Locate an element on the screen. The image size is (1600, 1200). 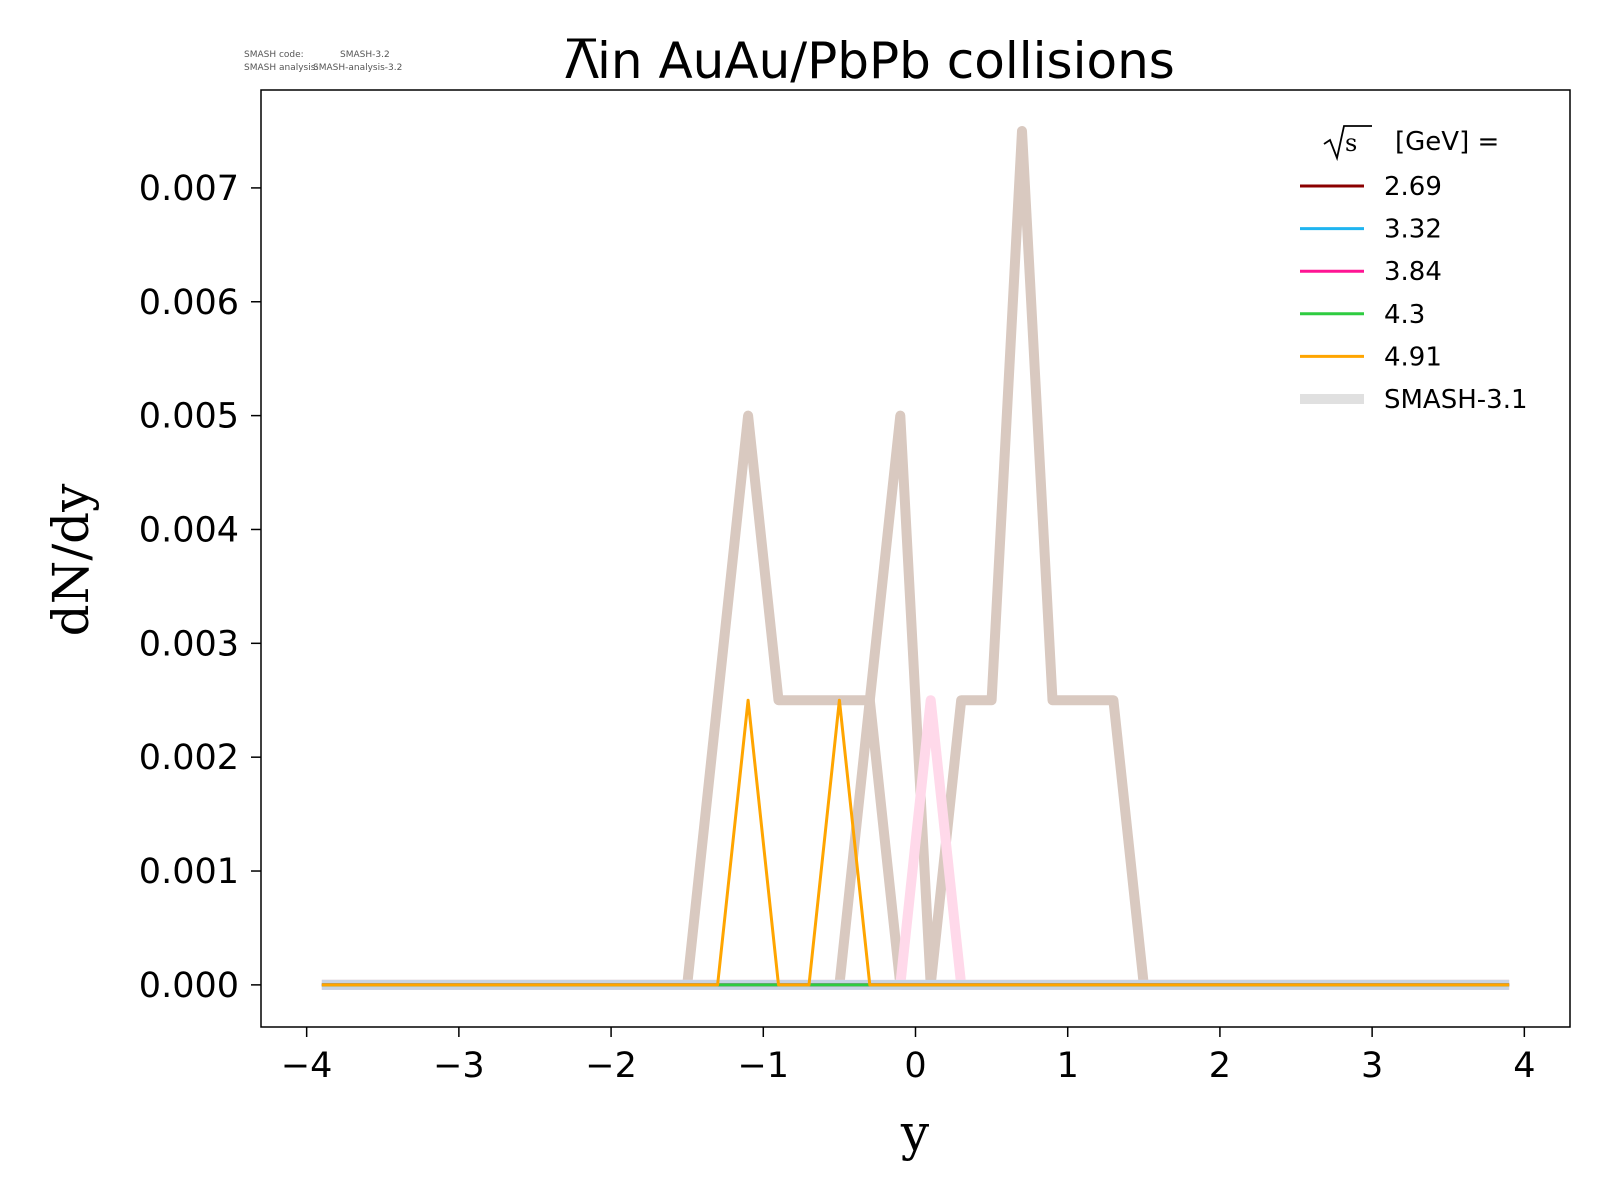
smash-code-label: SMASH code: is located at coordinates (274, 55).